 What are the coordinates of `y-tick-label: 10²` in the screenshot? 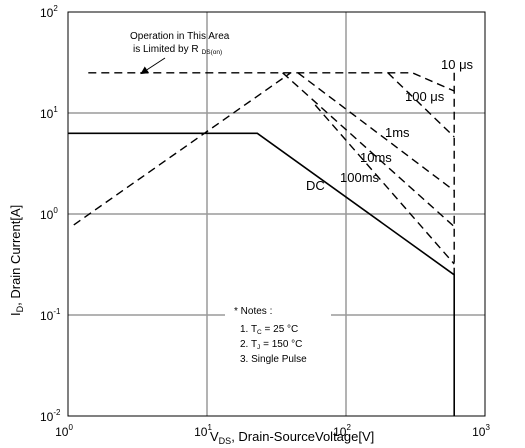 It's located at (49, 12).